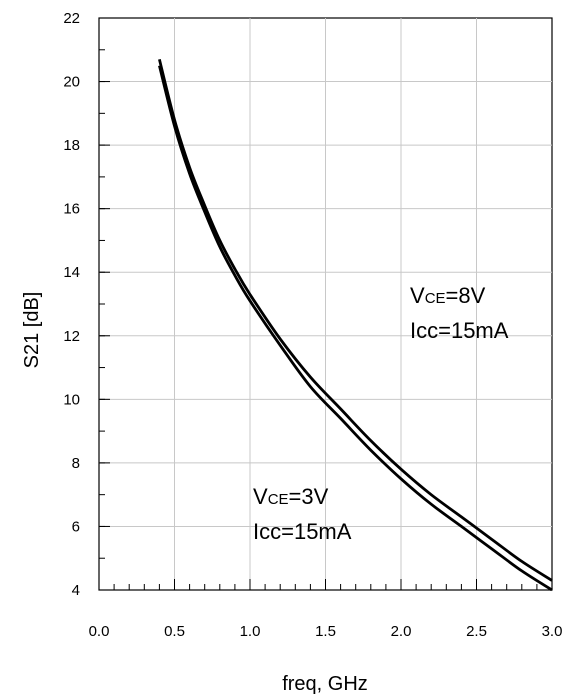 The width and height of the screenshot is (571, 698). What do you see at coordinates (76, 463) in the screenshot?
I see `y-tick-label: 8` at bounding box center [76, 463].